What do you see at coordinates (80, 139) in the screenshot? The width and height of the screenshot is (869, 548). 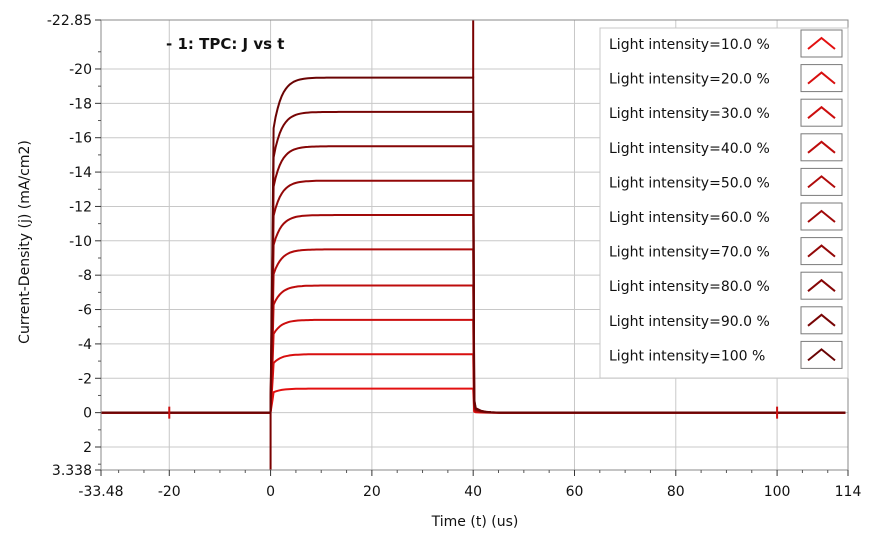 I see `y-tick-label: -16` at bounding box center [80, 139].